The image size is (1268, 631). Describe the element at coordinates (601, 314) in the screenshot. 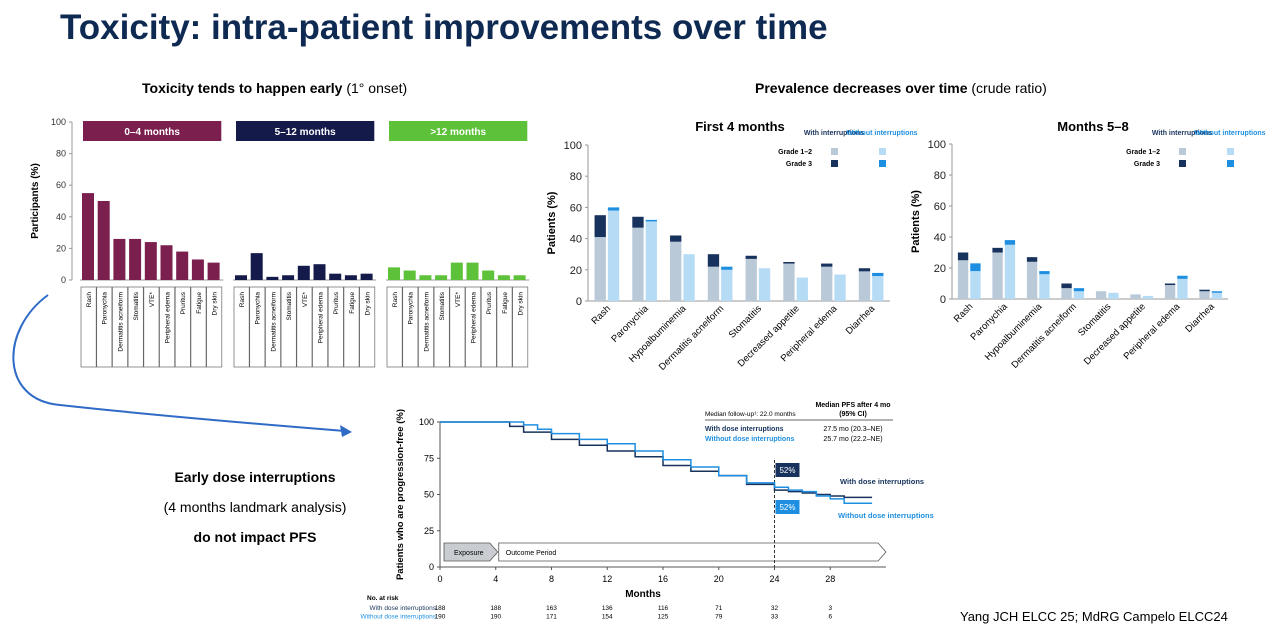

I see `c2-category-label: Rash` at that location.